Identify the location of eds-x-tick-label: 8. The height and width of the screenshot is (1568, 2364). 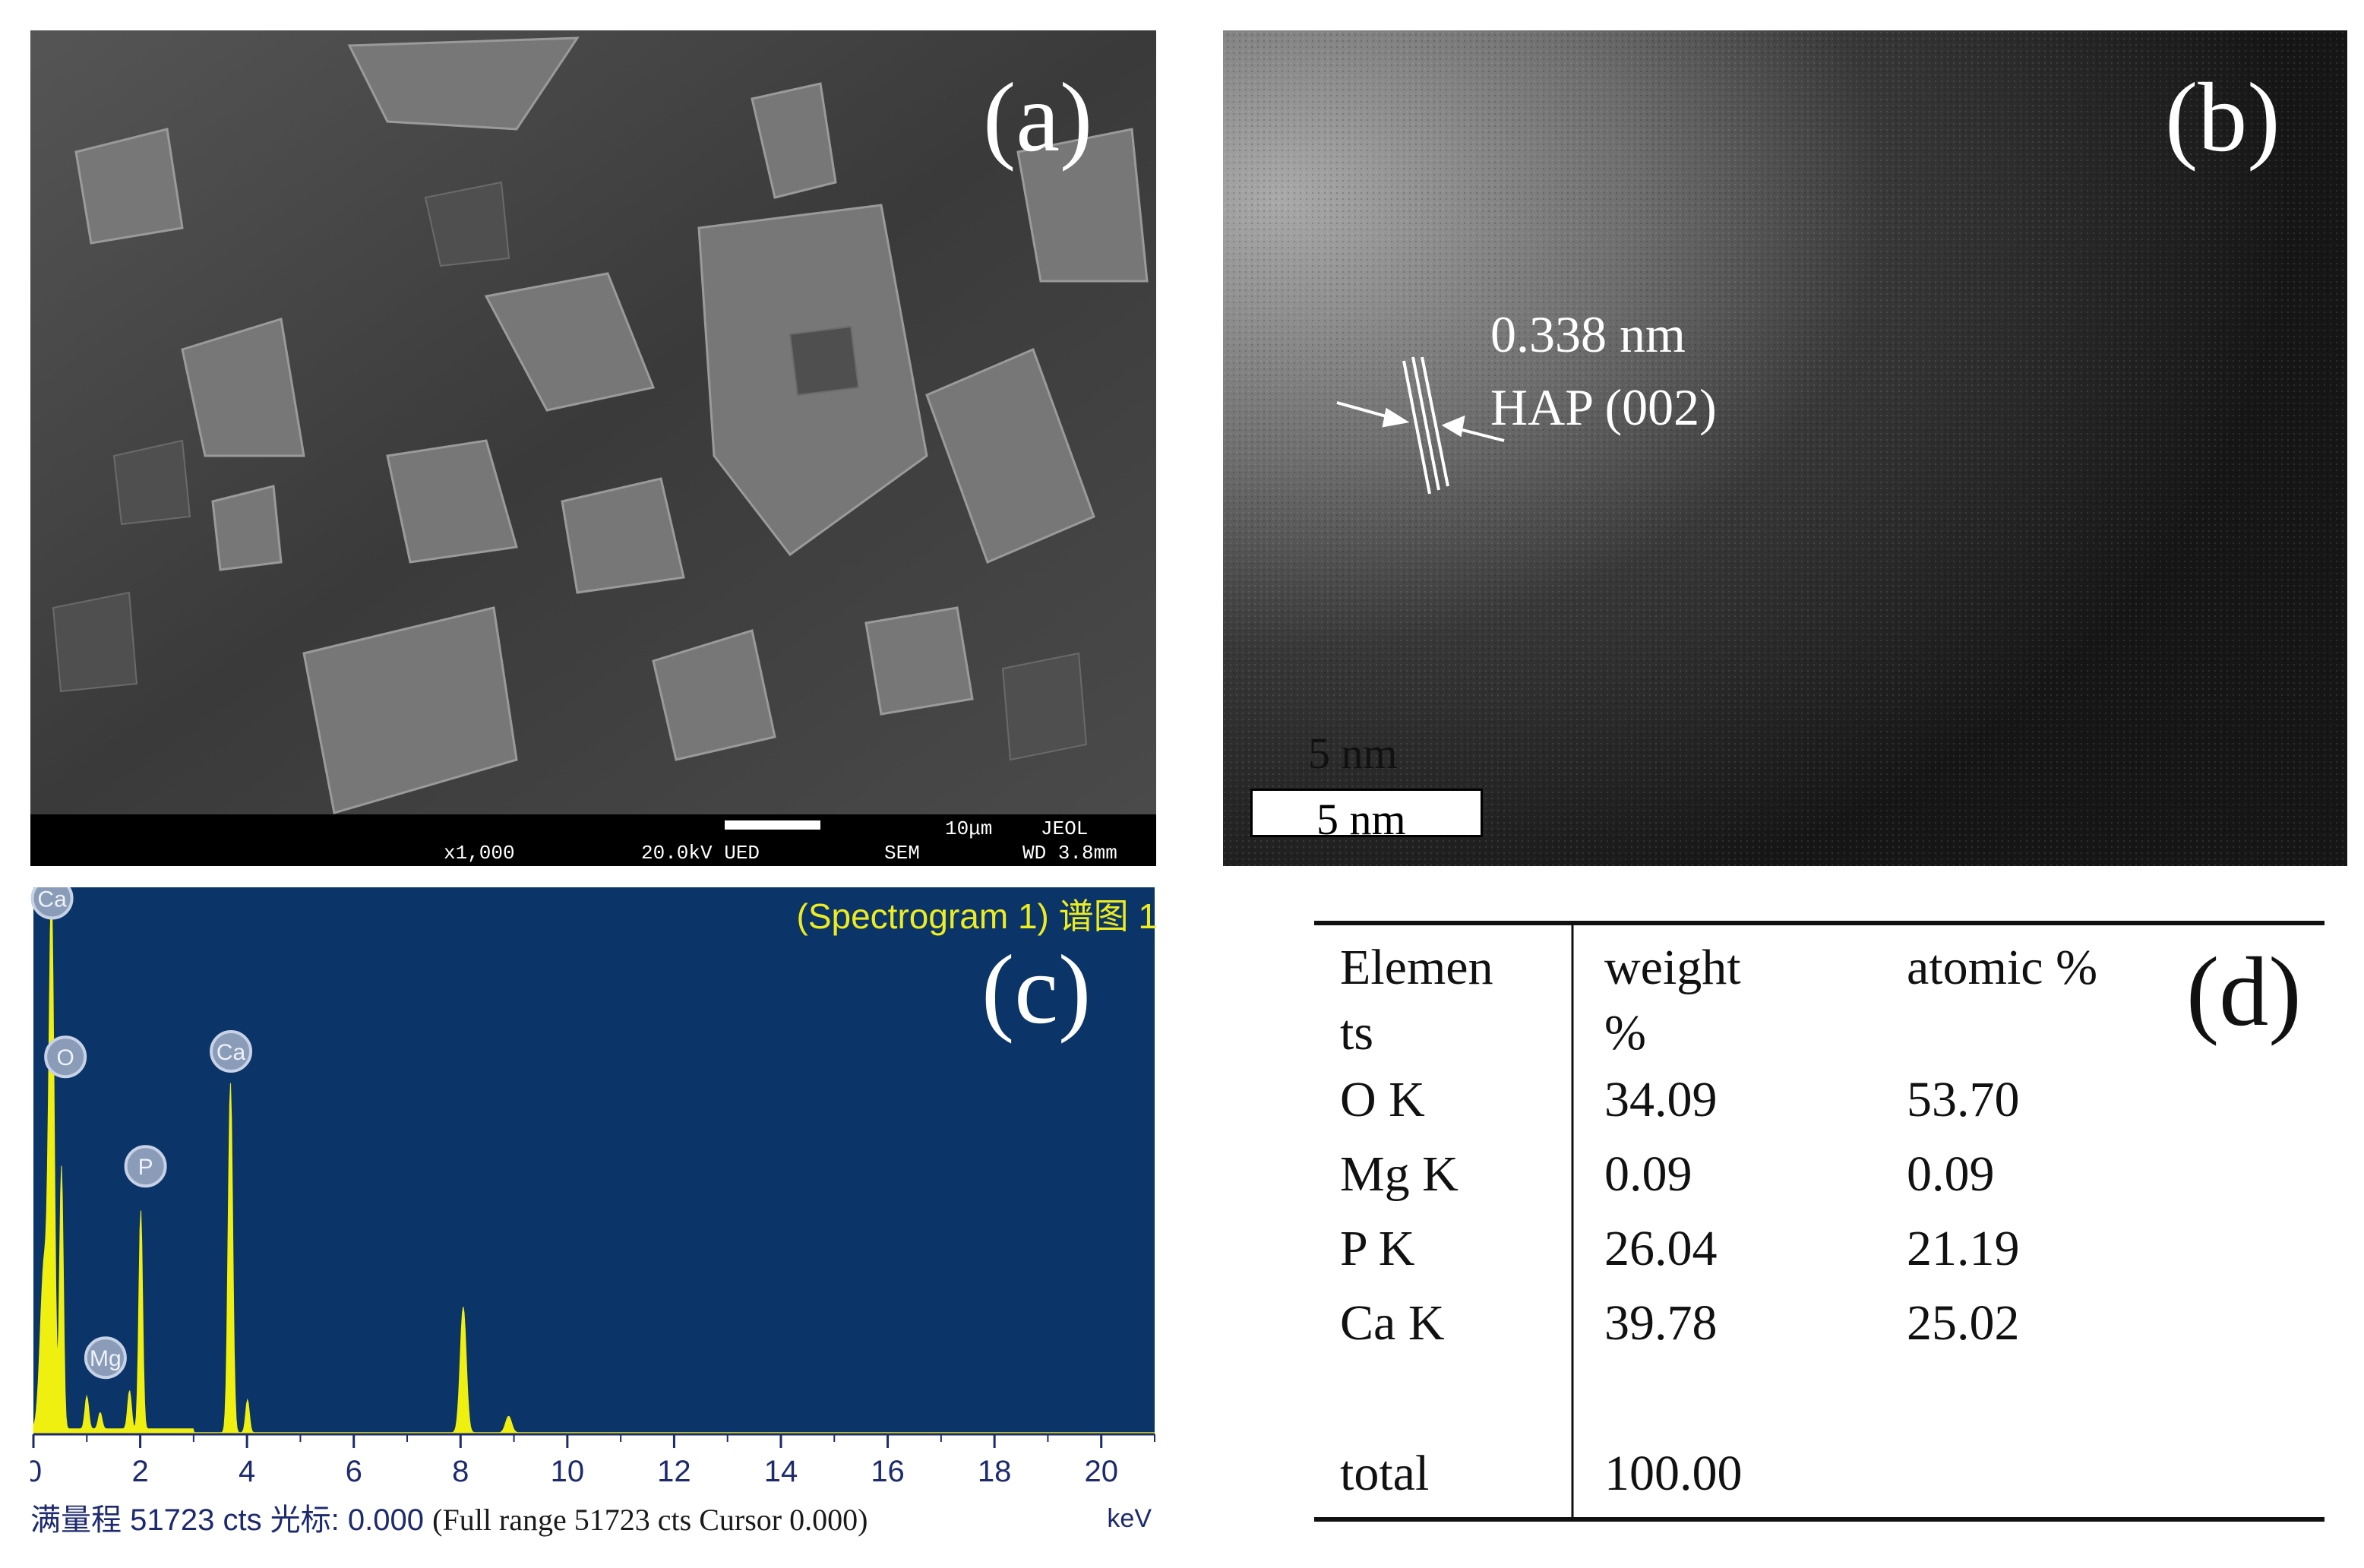
(461, 1471).